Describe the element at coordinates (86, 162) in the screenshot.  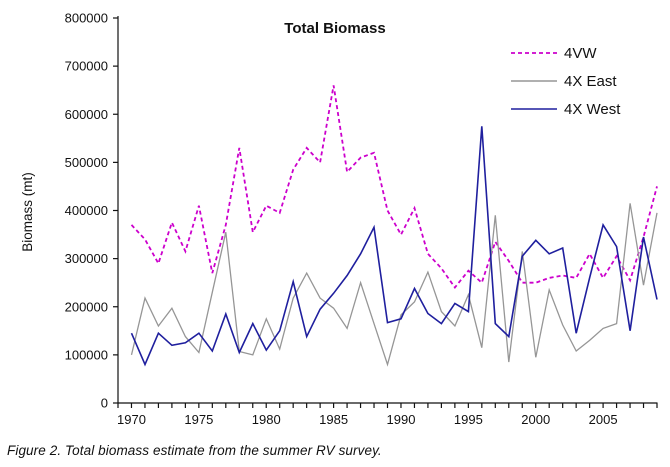
I see `y-tick-label: 500000` at that location.